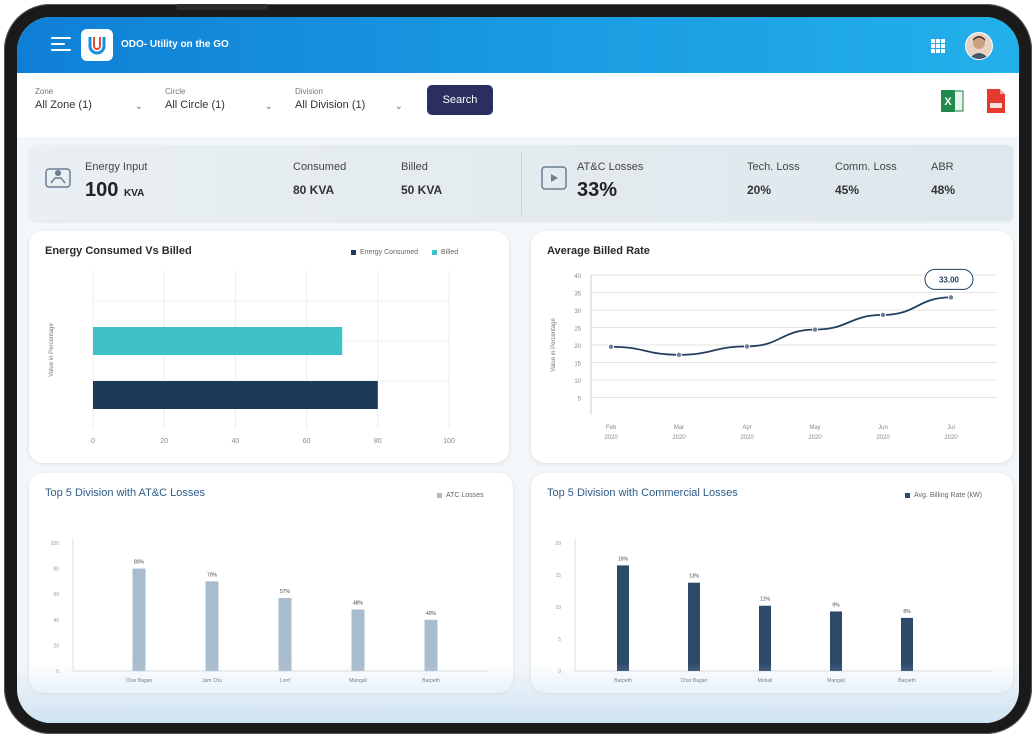 This screenshot has width=1036, height=739. I want to click on kpi-divider, so click(521, 183).